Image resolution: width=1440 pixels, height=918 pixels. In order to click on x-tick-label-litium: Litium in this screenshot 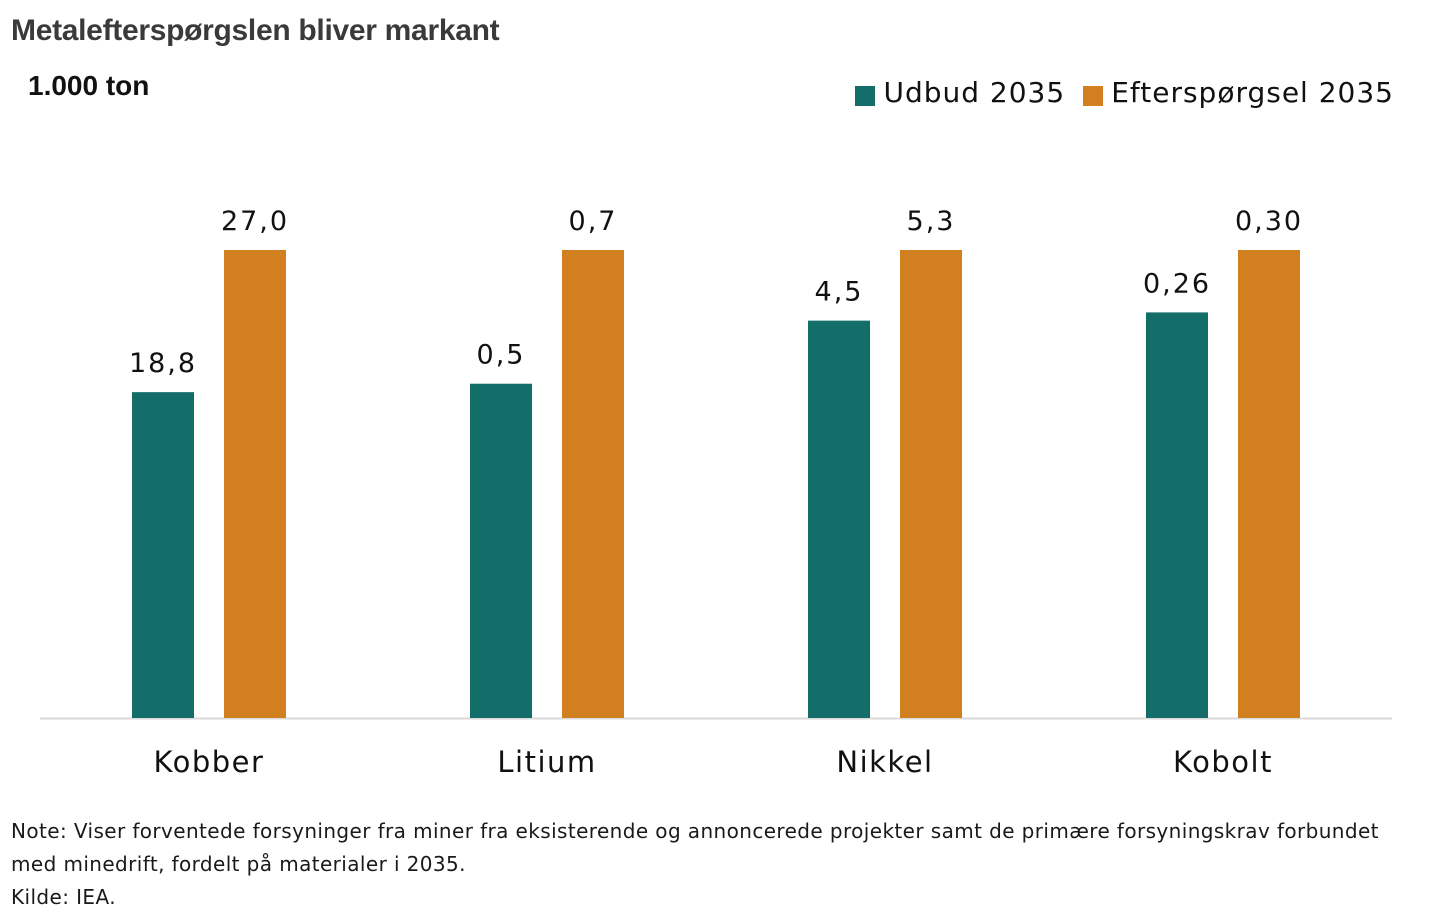, I will do `click(546, 762)`.